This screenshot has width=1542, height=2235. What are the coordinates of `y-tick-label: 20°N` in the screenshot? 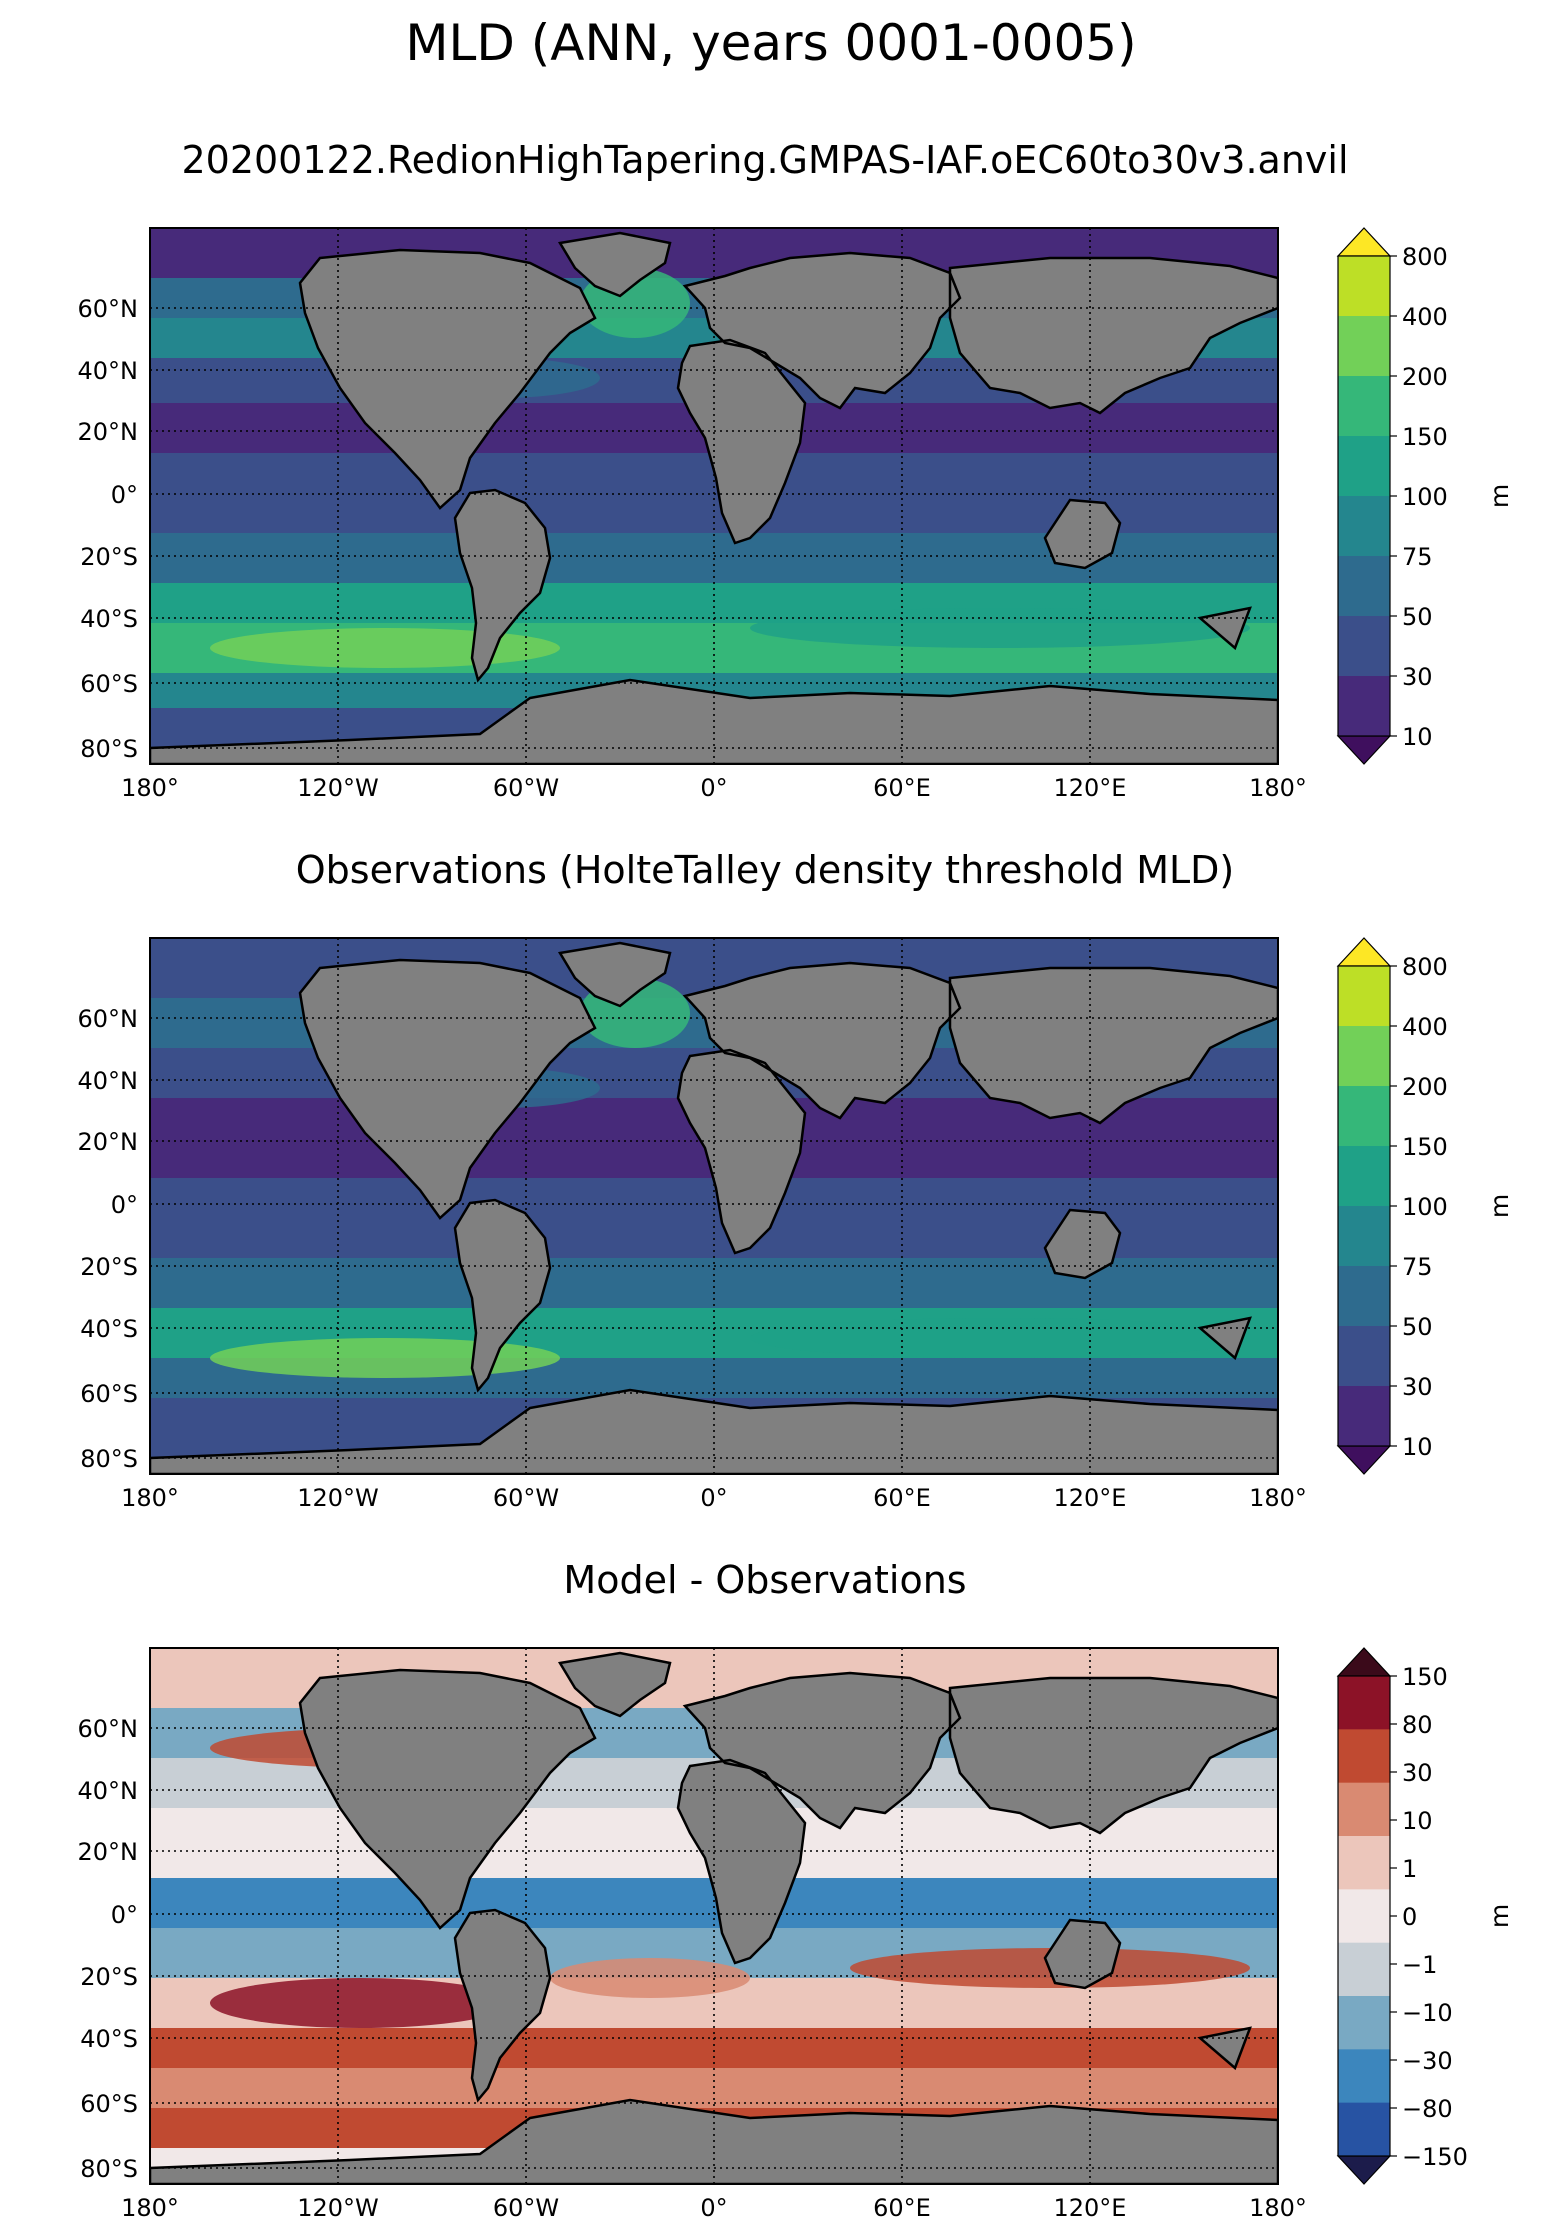 It's located at (108, 432).